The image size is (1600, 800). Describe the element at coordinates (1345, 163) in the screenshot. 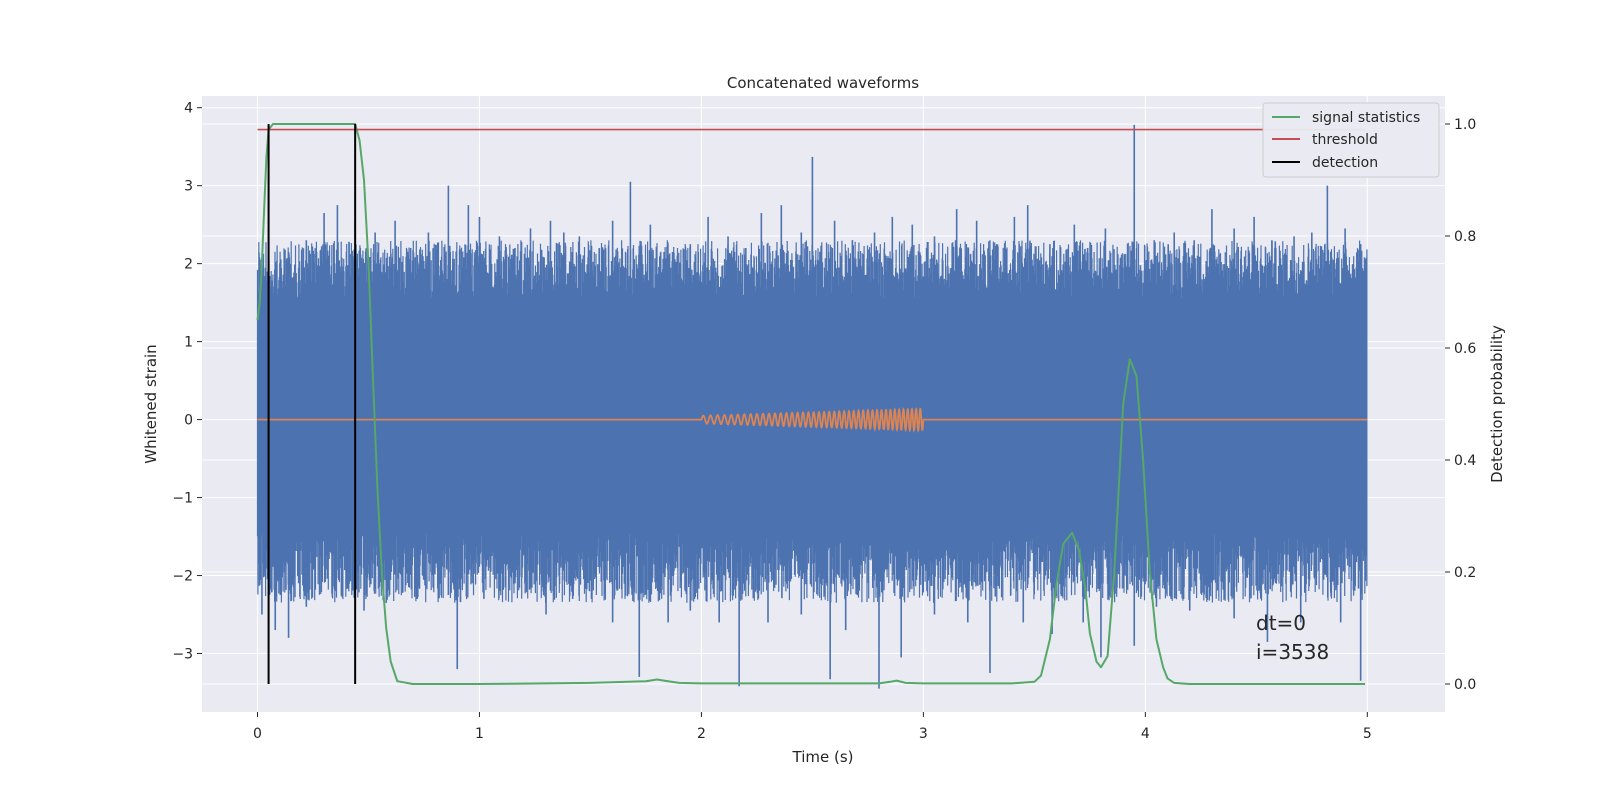

I see `legend-label-detection: detection` at that location.